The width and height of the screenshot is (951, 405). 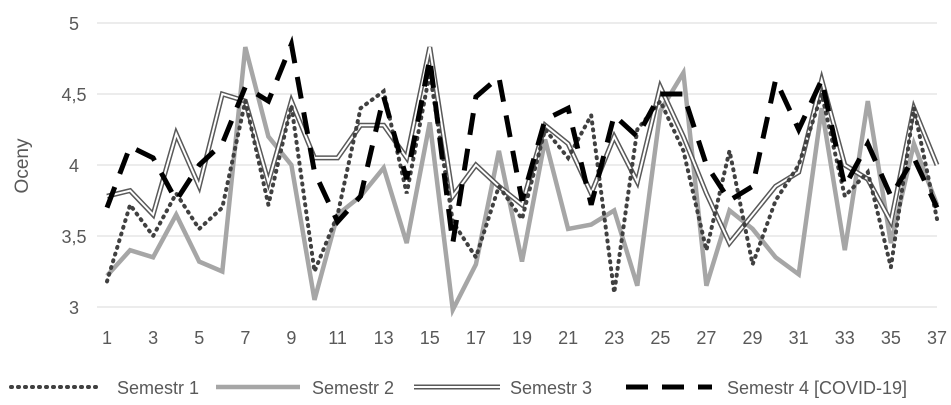 What do you see at coordinates (551, 388) in the screenshot?
I see `legend-label: Semestr 3` at bounding box center [551, 388].